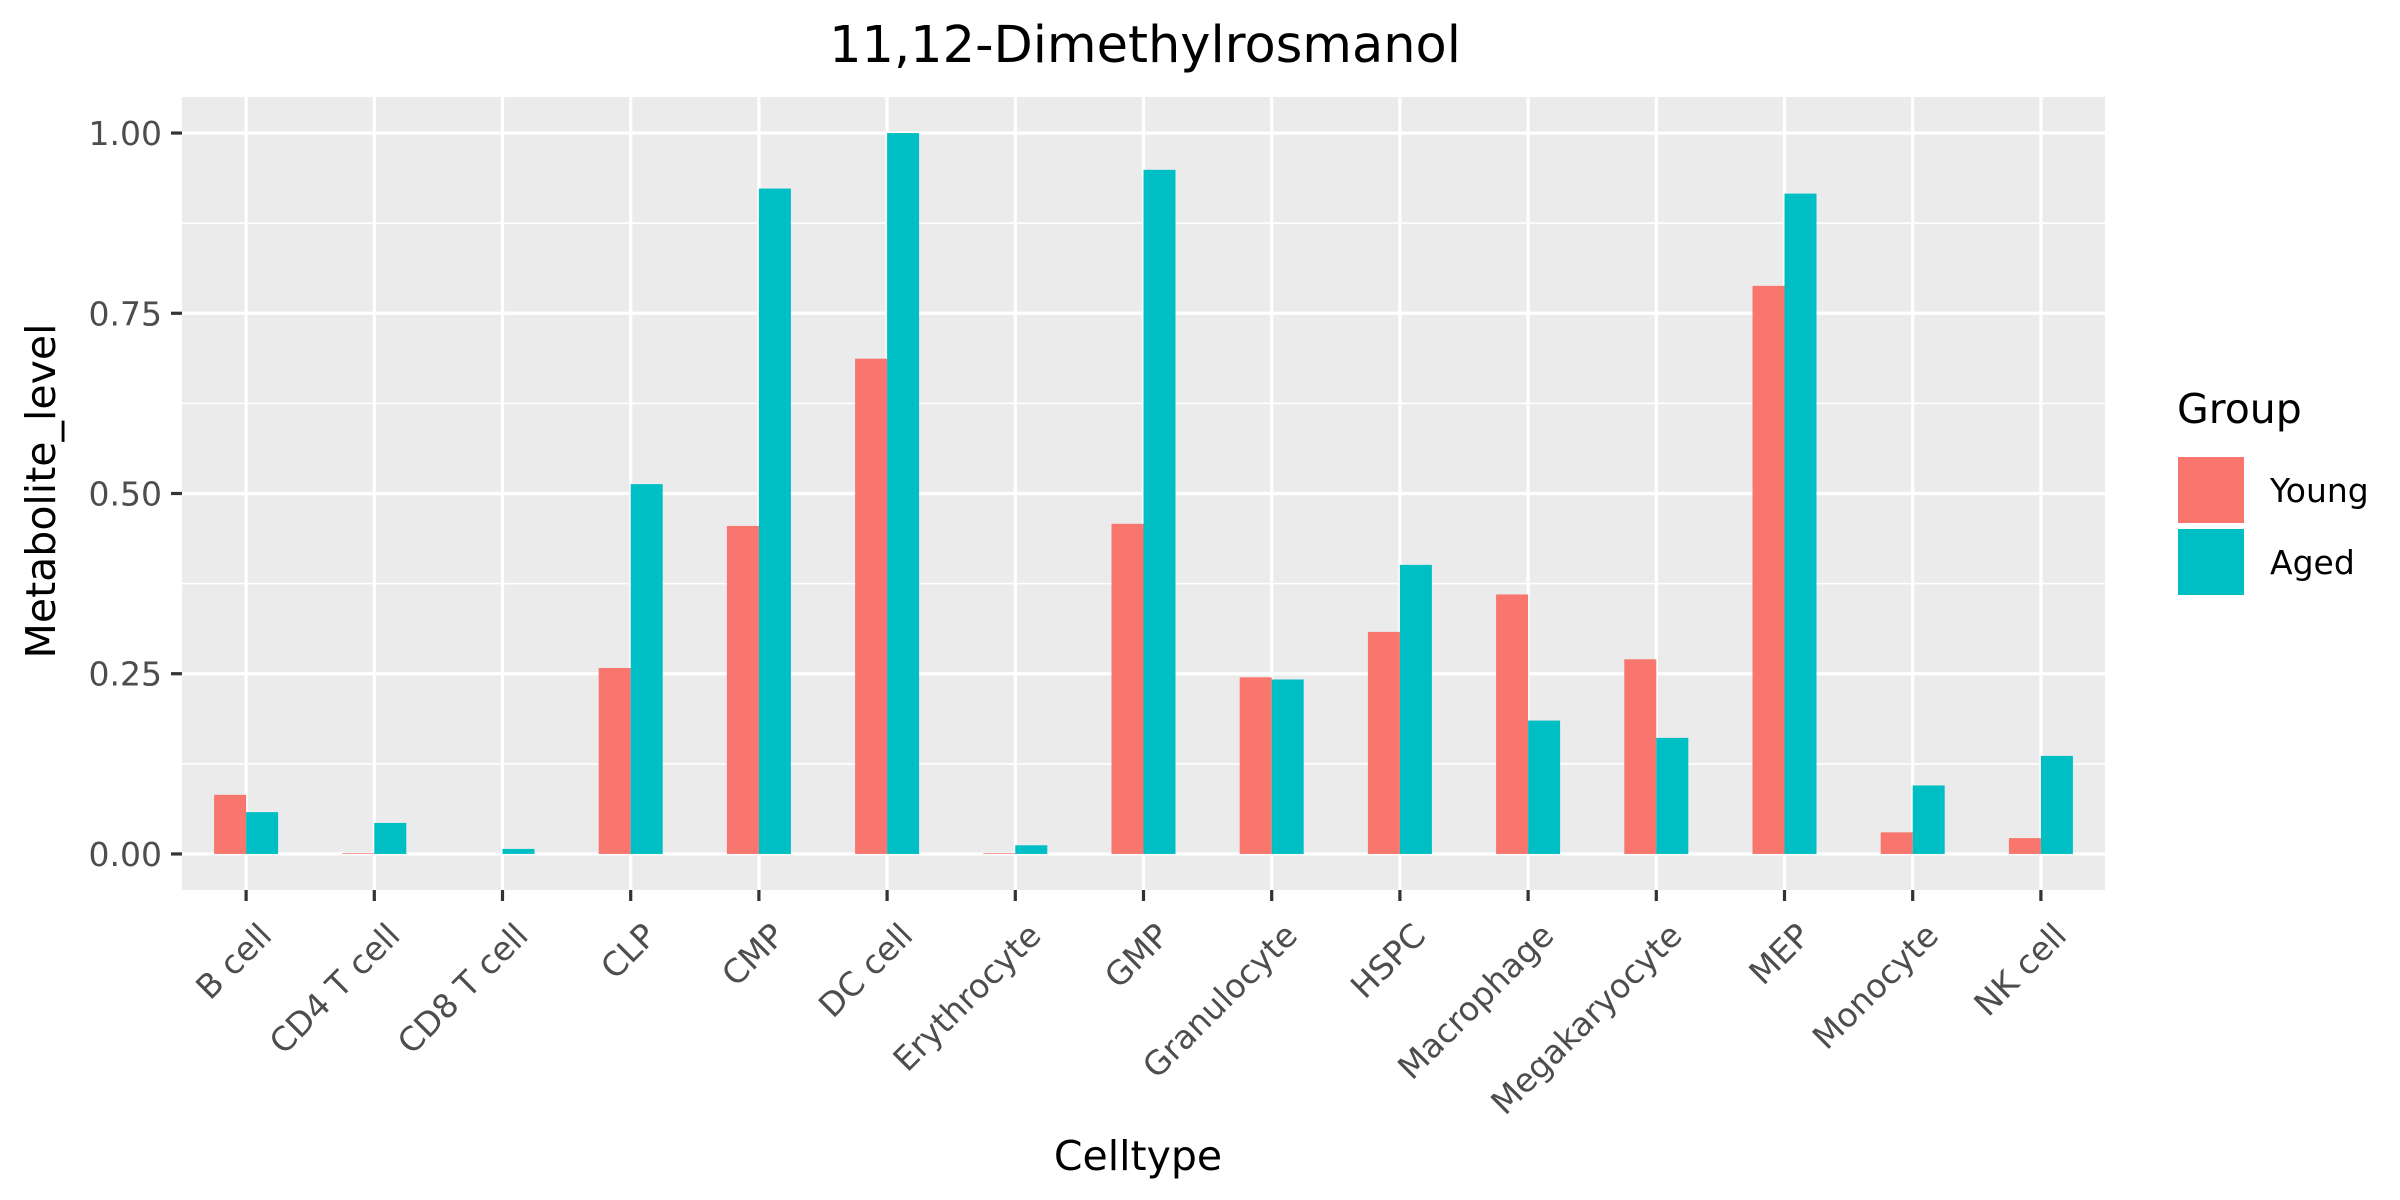  Describe the element at coordinates (1383, 742) in the screenshot. I see `bar-young-hspc` at that location.